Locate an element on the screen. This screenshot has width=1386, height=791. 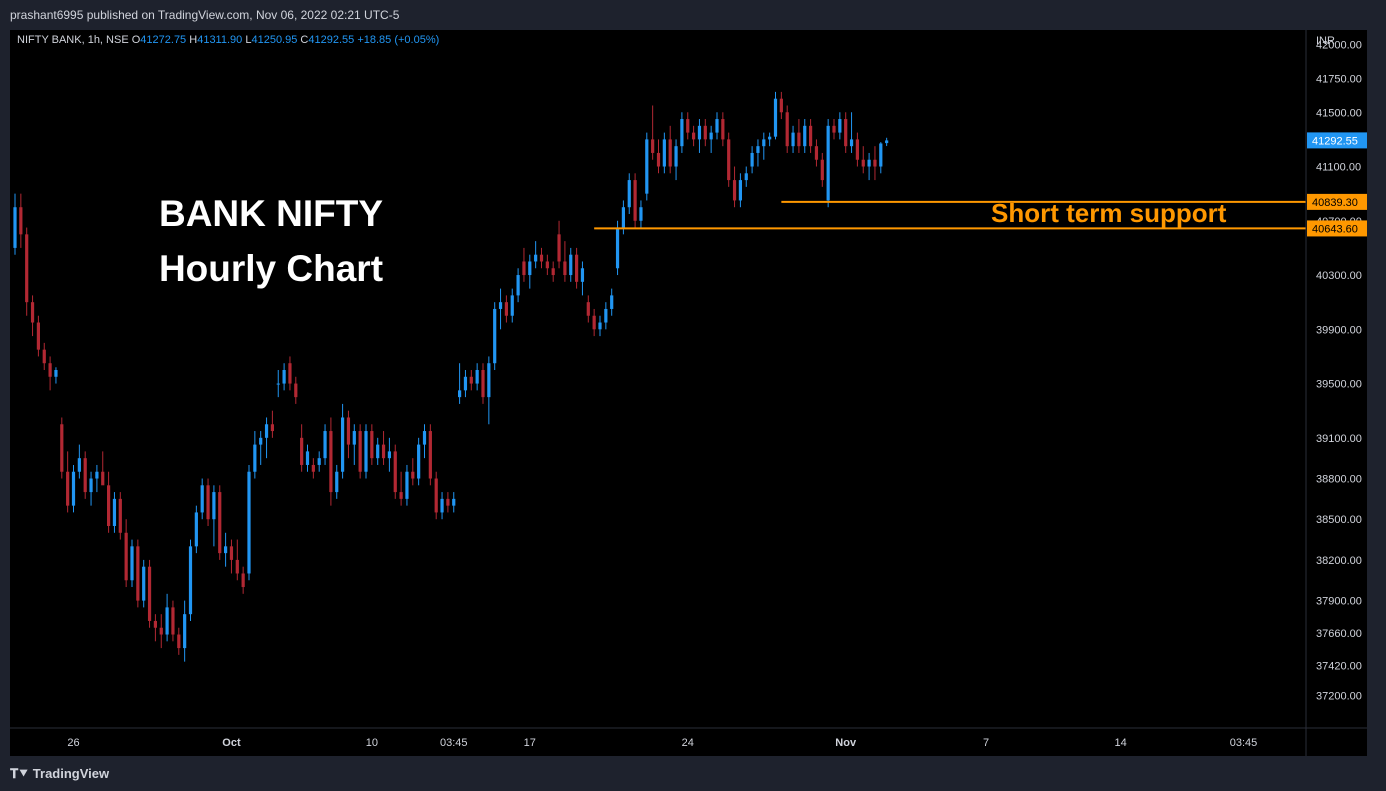
last-price-label: 41292.55 is located at coordinates (1335, 141).